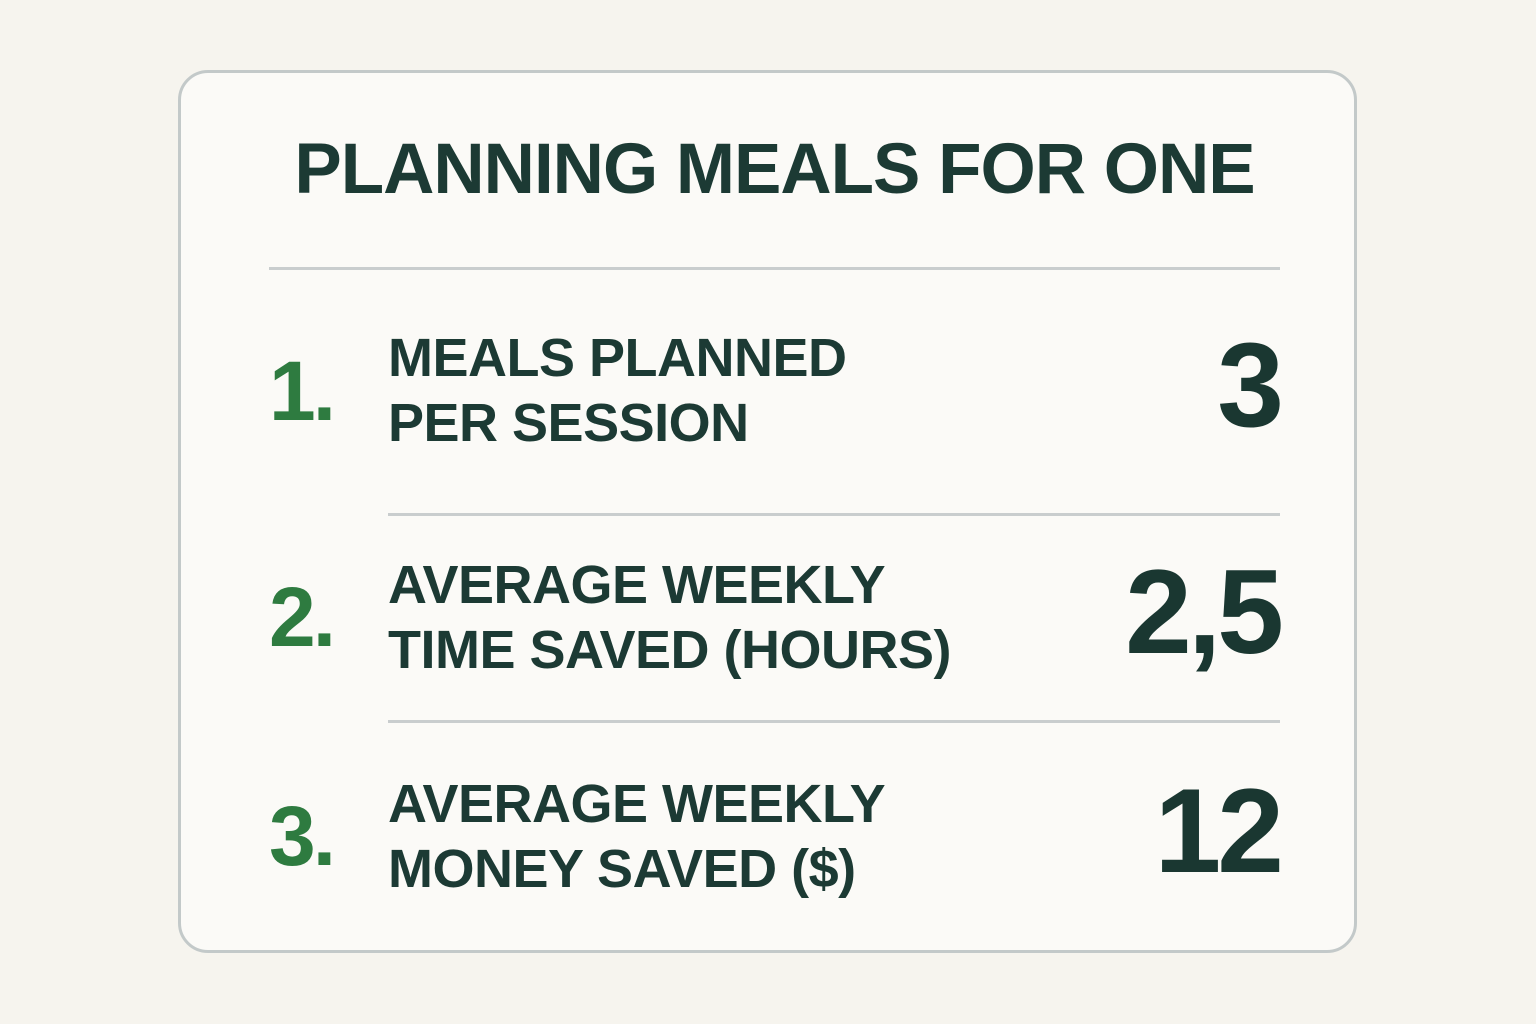  What do you see at coordinates (774, 170) in the screenshot?
I see `card-title: PLANNING MEALS FOR ONE` at bounding box center [774, 170].